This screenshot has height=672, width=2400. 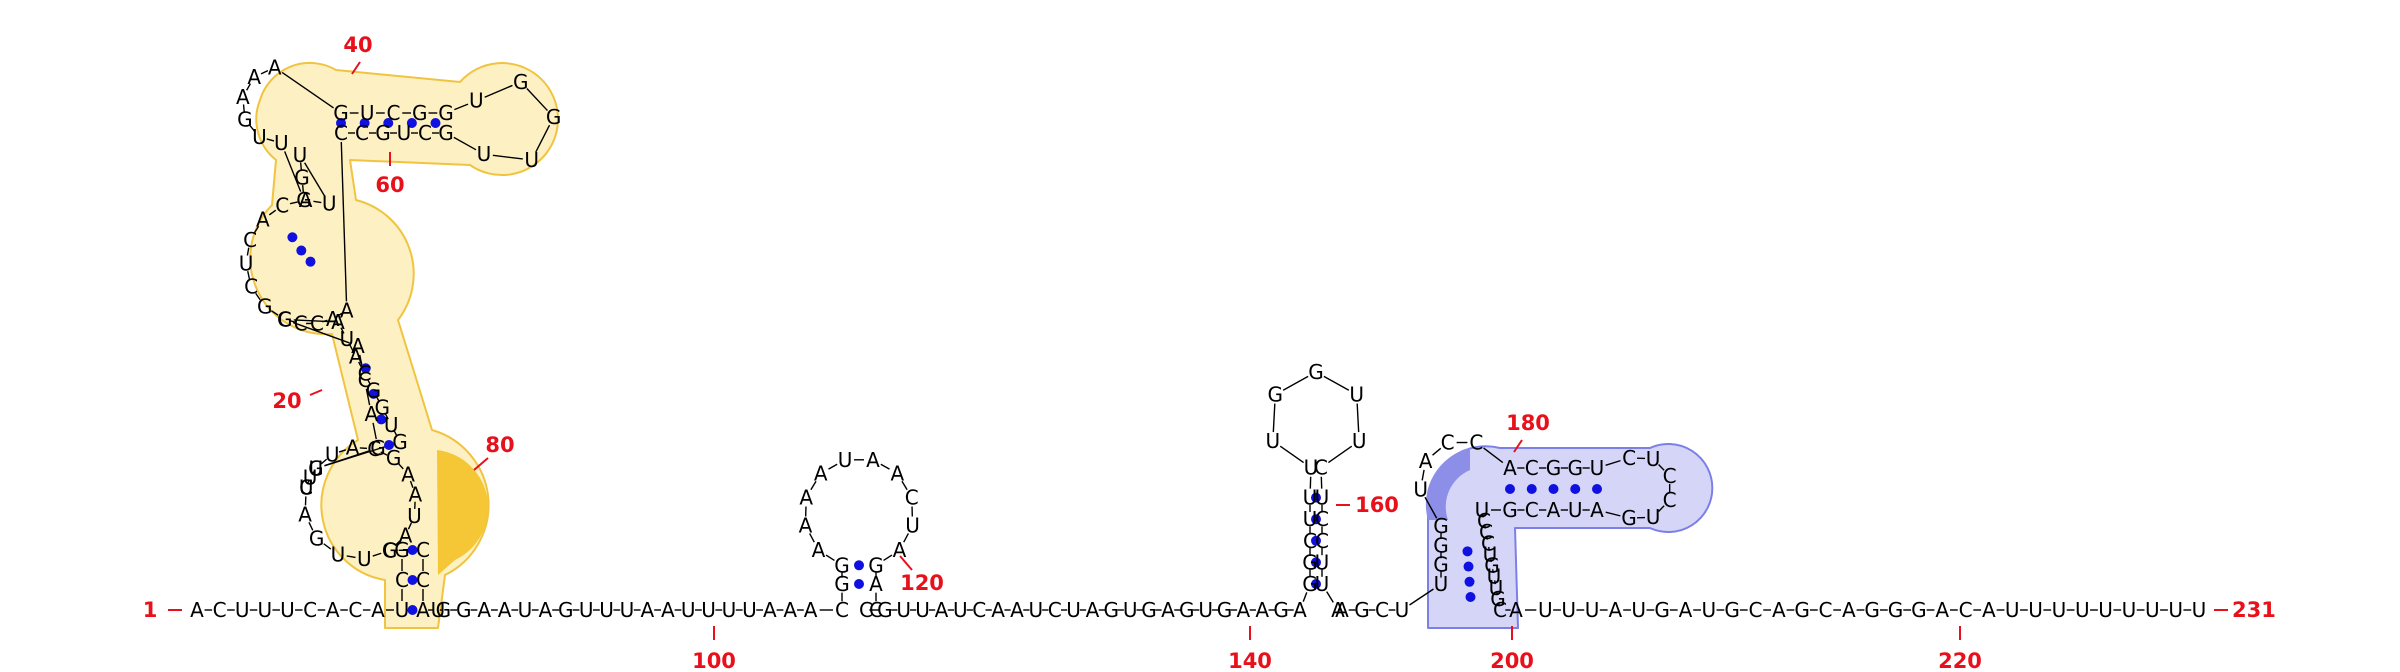 What do you see at coordinates (1512, 660) in the screenshot?
I see `position-label-200: 200` at bounding box center [1512, 660].